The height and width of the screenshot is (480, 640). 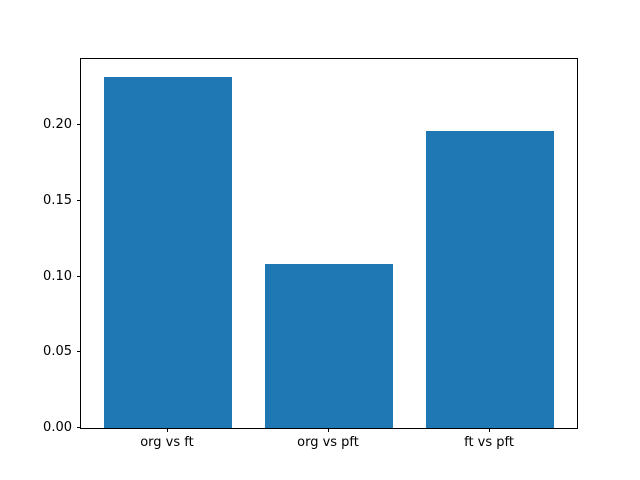 I want to click on x-tick-label: org vs ft, so click(x=167, y=442).